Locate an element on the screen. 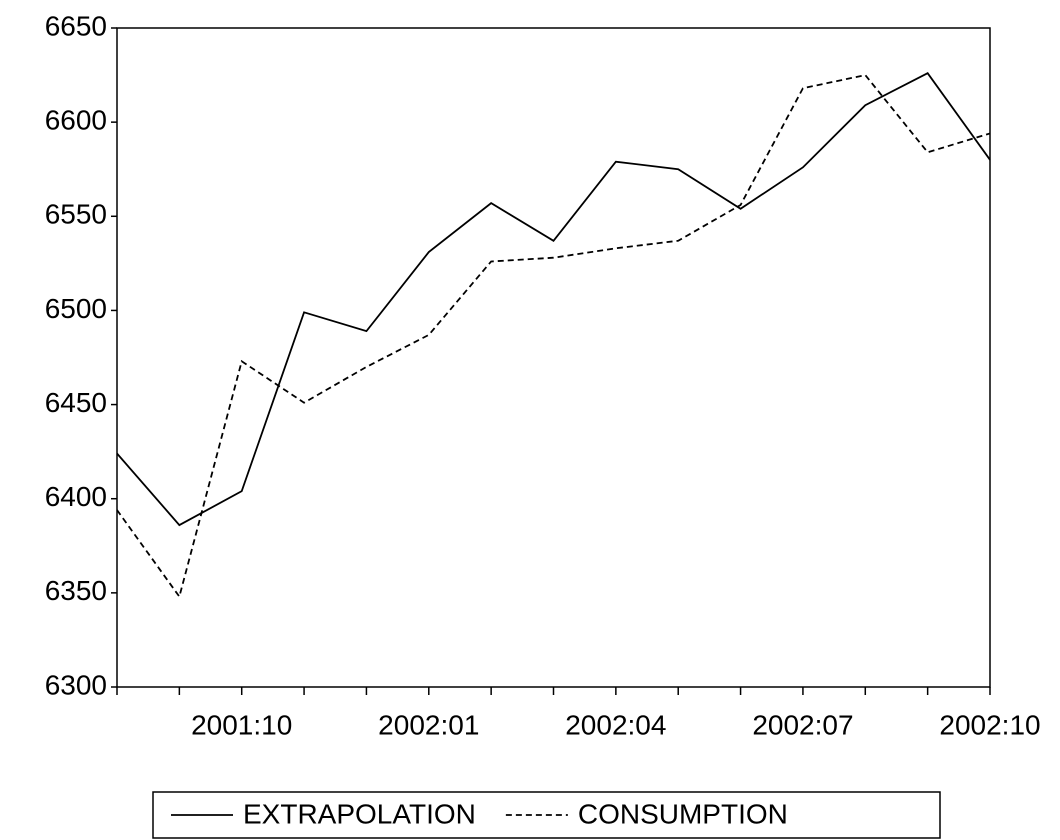  x-tick-label: 2002:07 is located at coordinates (802, 724).